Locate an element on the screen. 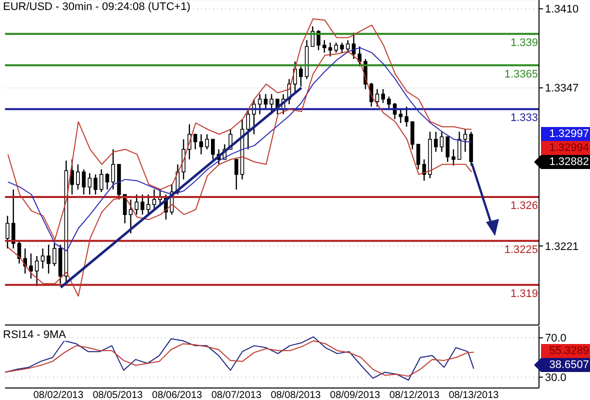 The image size is (590, 400). text: 1.32997 is located at coordinates (565, 133).